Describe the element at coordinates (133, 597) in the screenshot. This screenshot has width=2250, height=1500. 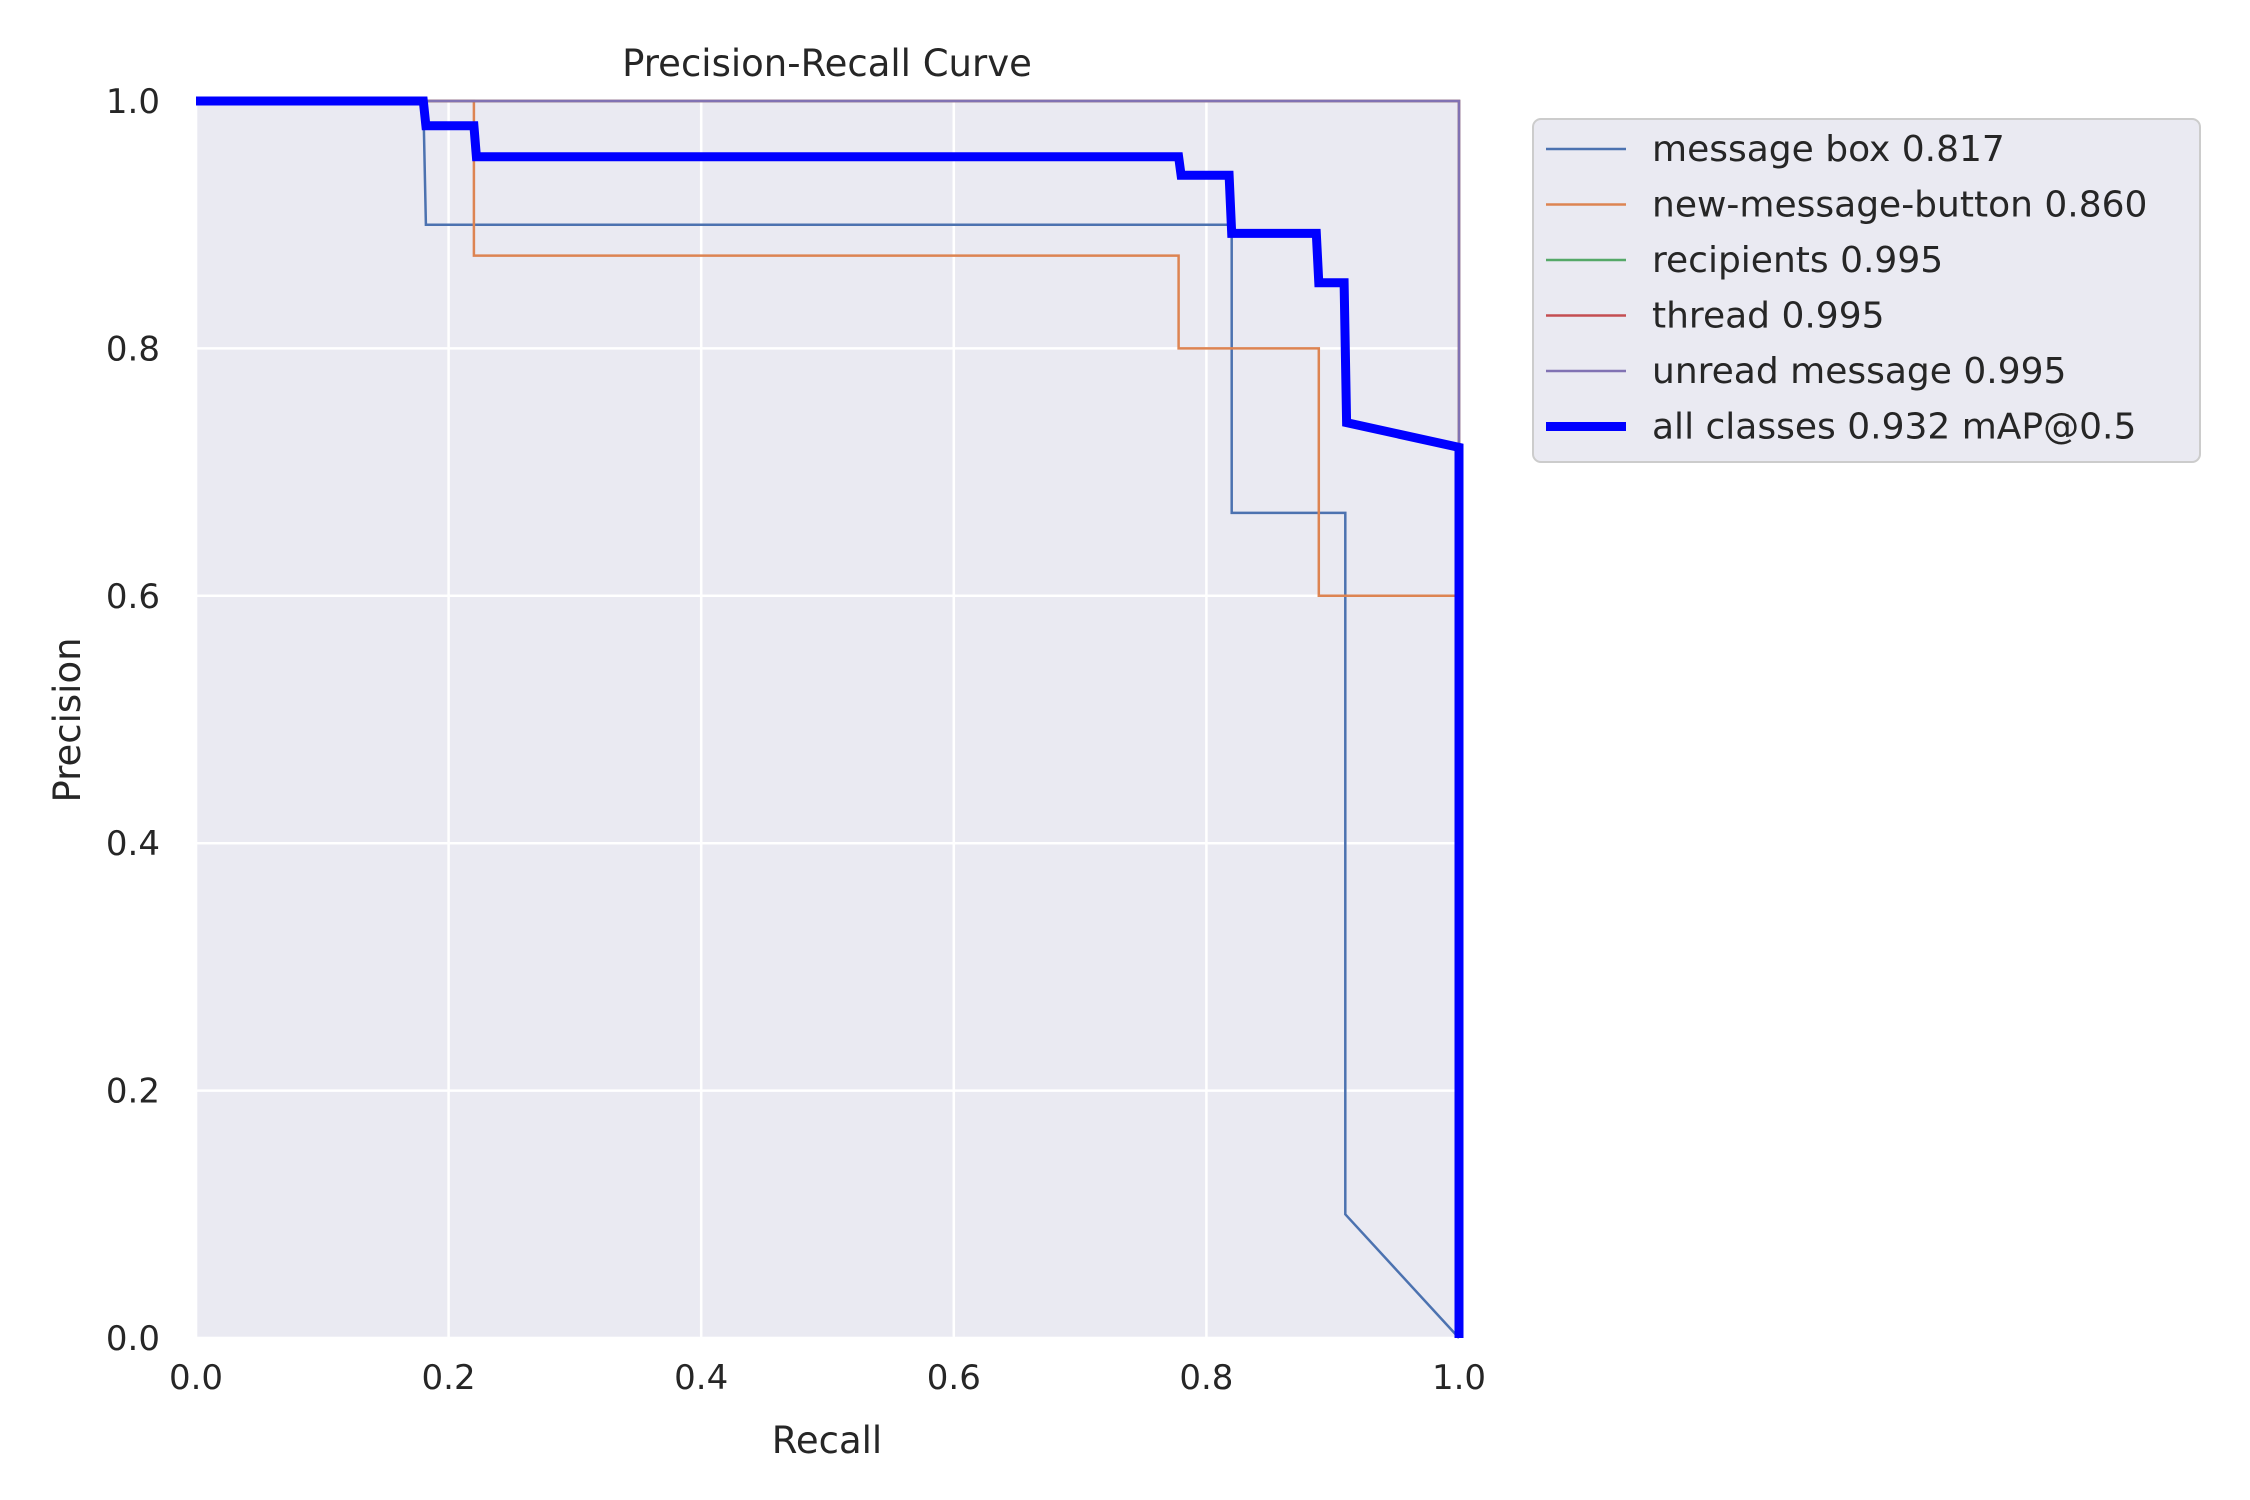
I see `y-tick-label: 0.6` at that location.